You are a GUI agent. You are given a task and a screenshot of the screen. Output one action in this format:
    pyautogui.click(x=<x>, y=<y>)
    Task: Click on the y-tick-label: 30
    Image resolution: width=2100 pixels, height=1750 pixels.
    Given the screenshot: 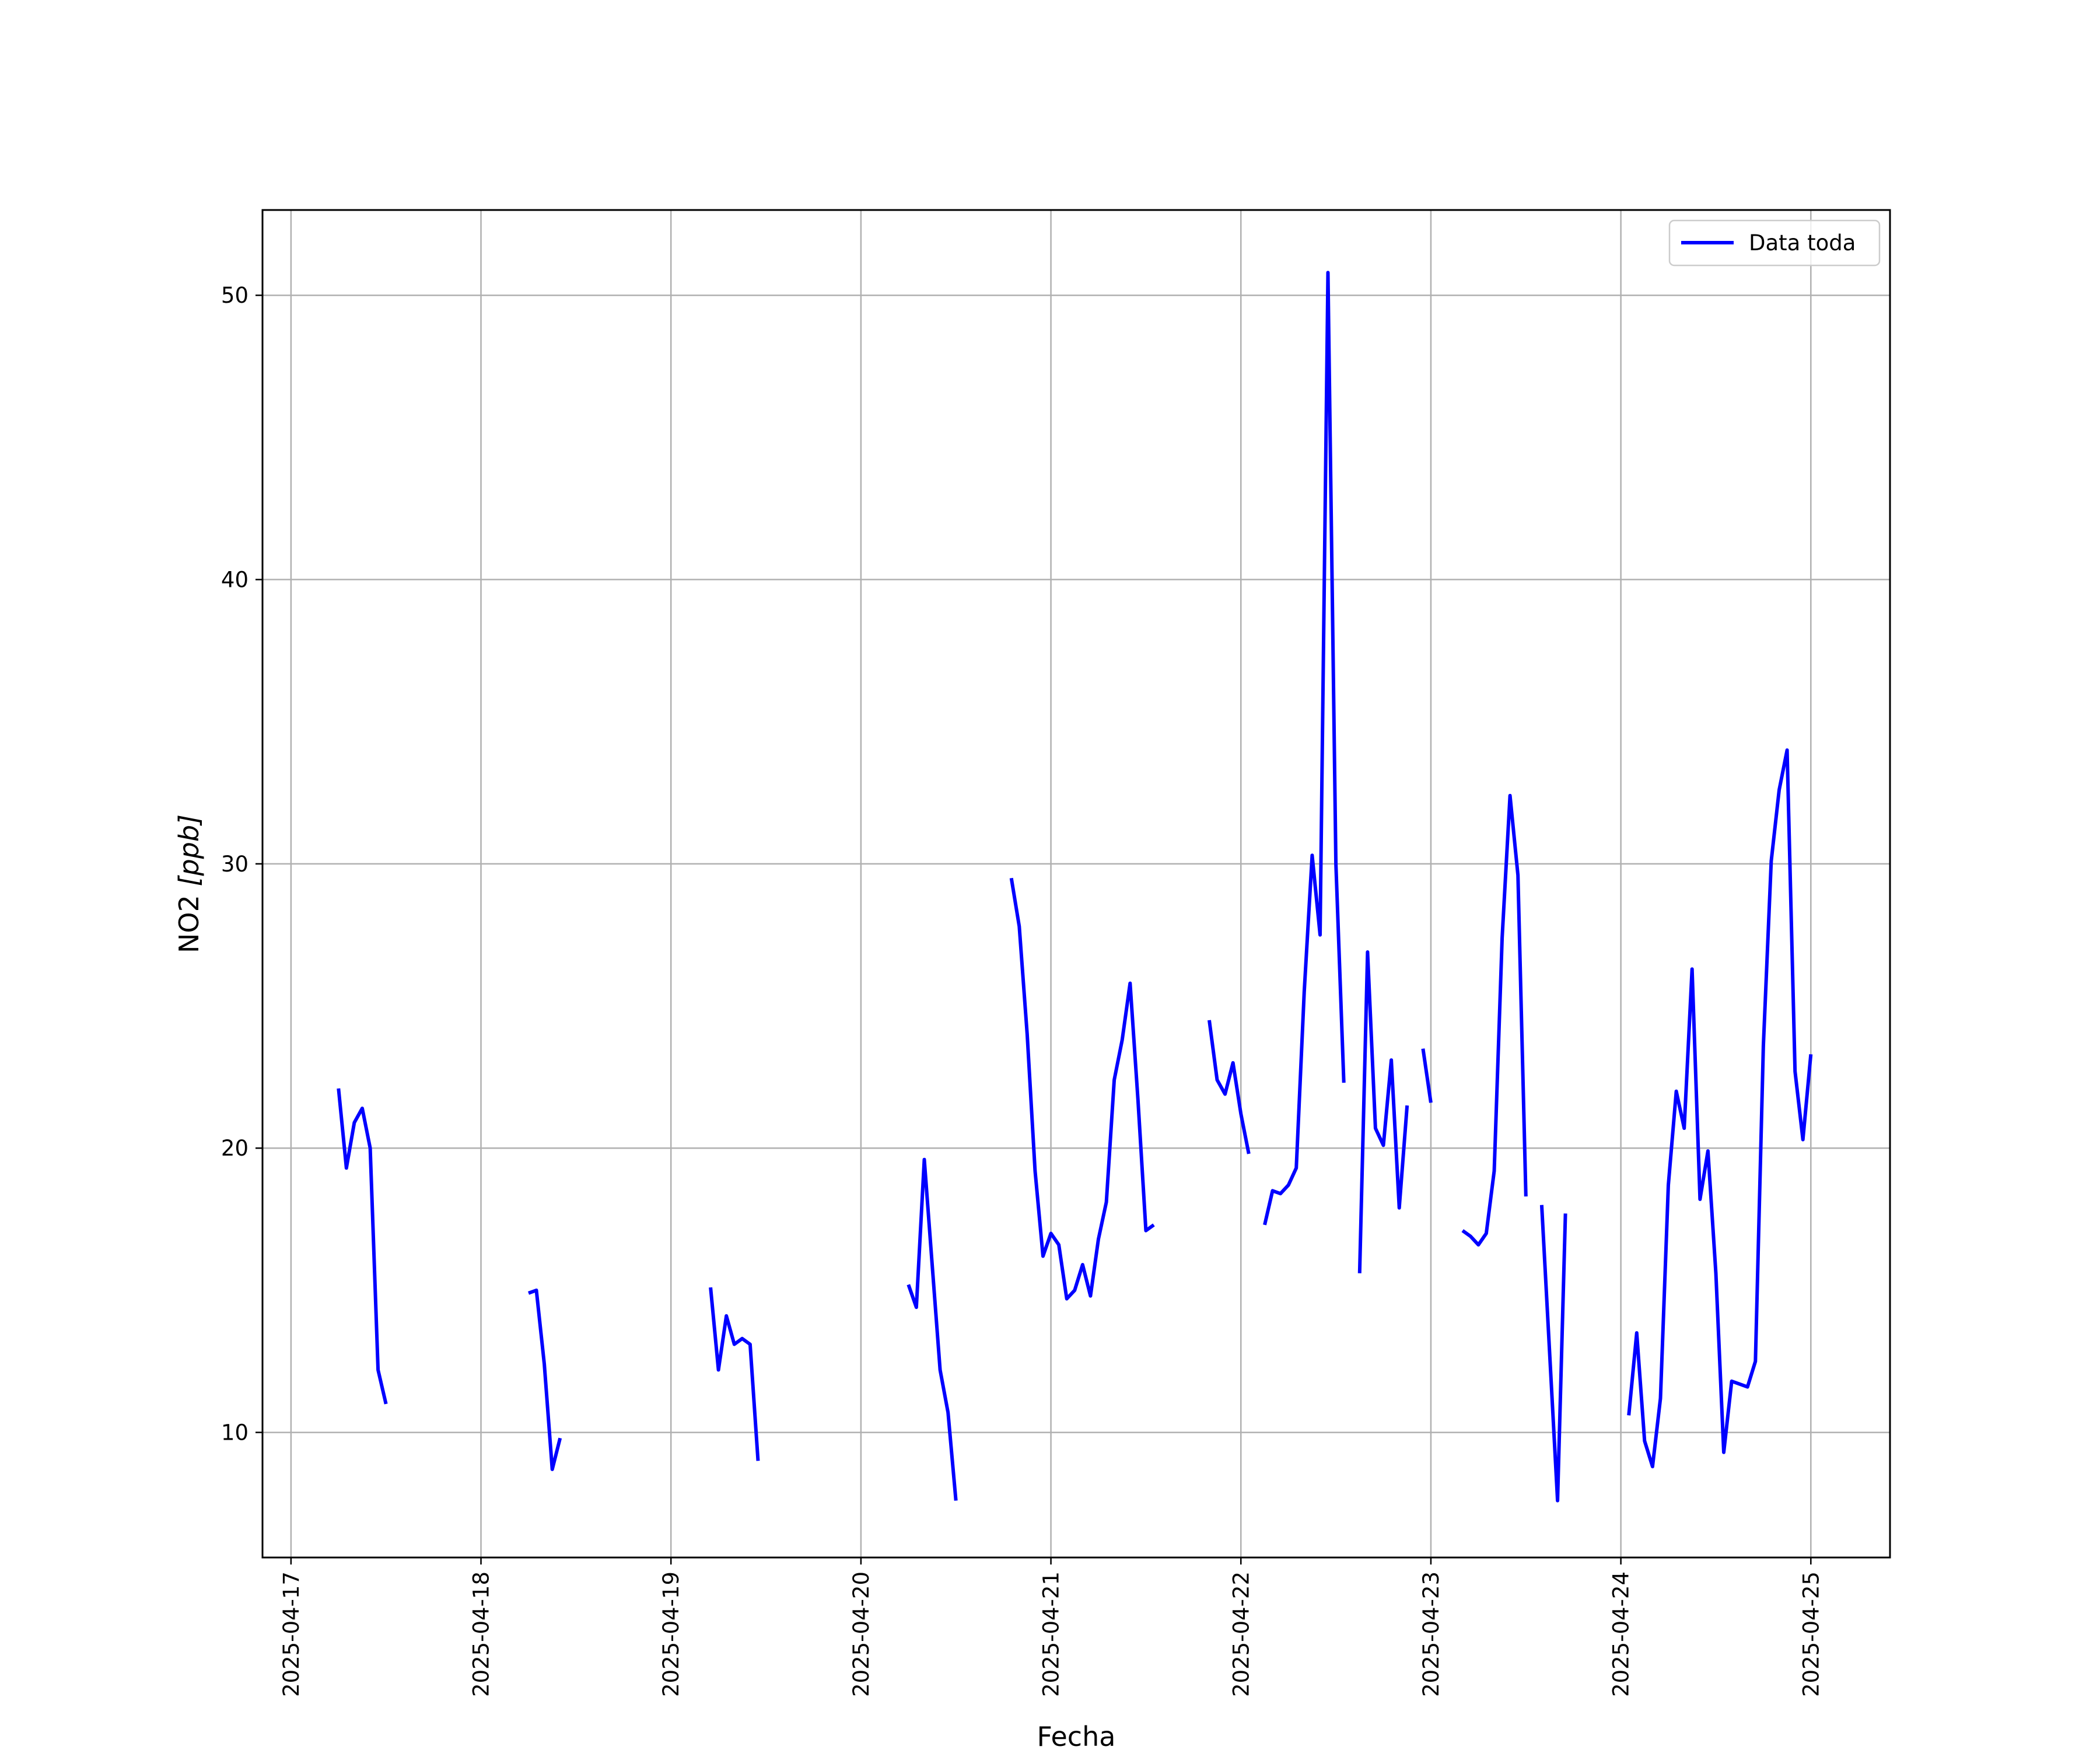 What is the action you would take?
    pyautogui.click(x=235, y=864)
    